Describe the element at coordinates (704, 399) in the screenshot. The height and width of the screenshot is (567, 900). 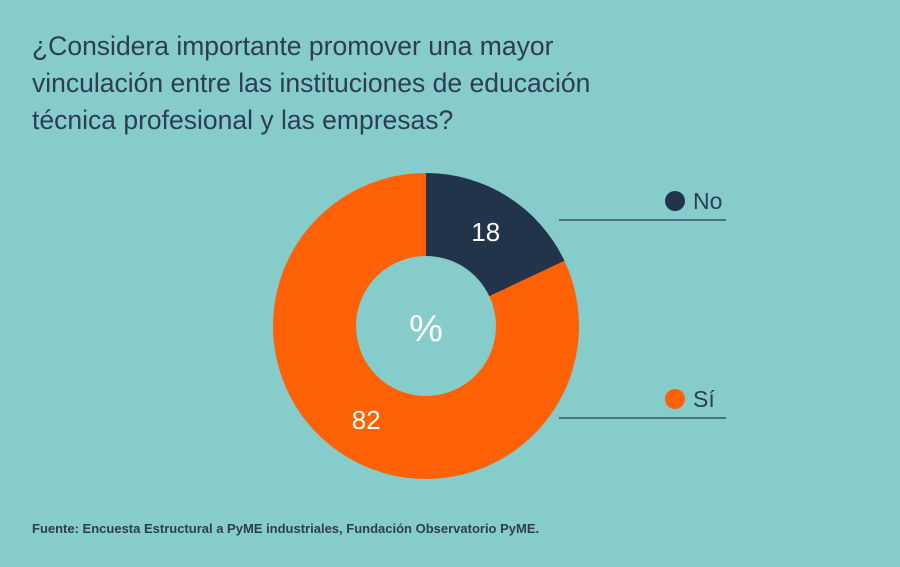
I see `legend-label: Sí` at that location.